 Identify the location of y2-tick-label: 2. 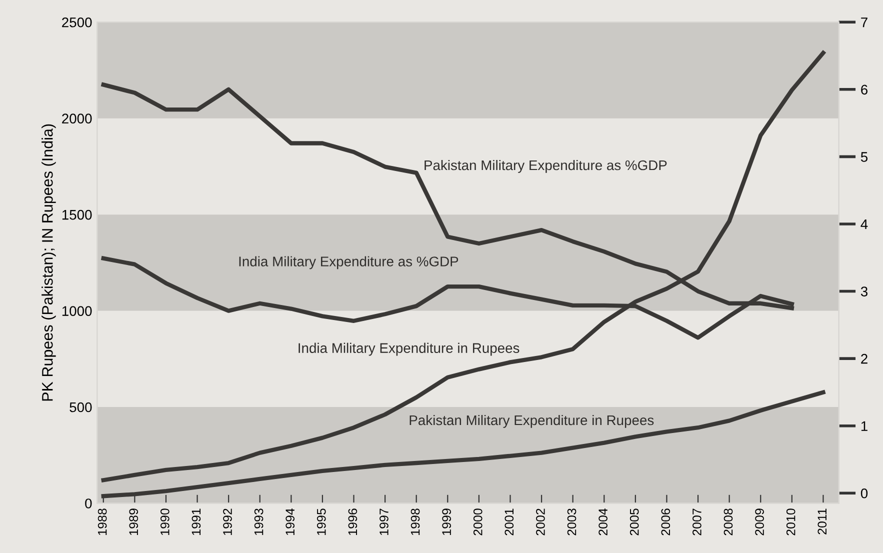
(864, 359).